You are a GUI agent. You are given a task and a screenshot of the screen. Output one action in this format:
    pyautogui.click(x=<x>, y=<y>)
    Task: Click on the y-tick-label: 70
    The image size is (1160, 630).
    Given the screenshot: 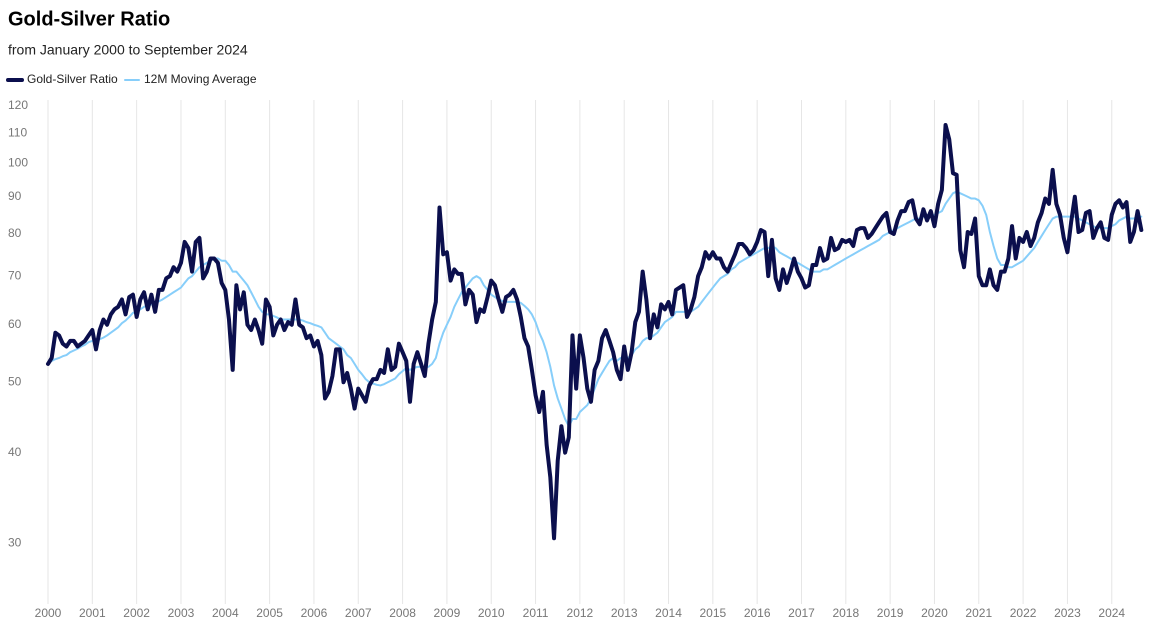 What is the action you would take?
    pyautogui.click(x=15, y=275)
    